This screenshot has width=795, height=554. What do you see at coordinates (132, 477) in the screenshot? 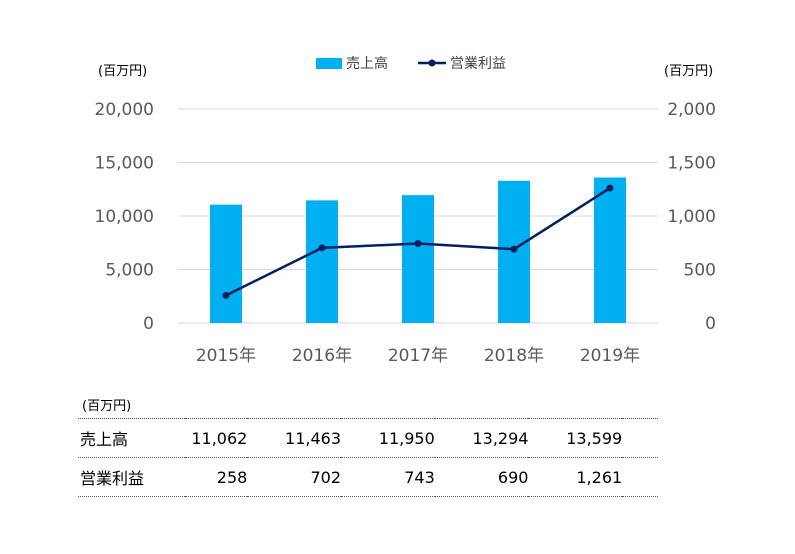
I see `row-label: 営業利益` at bounding box center [132, 477].